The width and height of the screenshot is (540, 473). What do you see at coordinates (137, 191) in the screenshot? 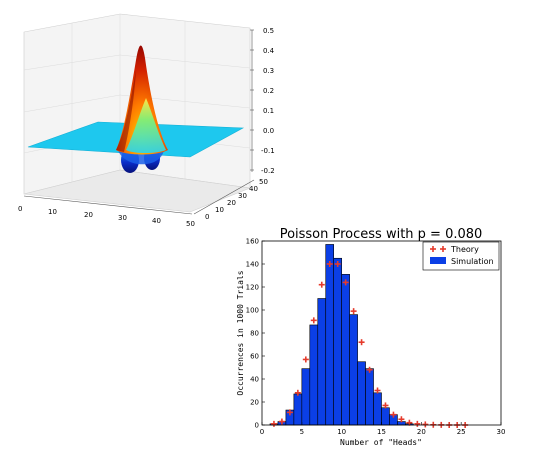
I see `surface-floor` at bounding box center [137, 191].